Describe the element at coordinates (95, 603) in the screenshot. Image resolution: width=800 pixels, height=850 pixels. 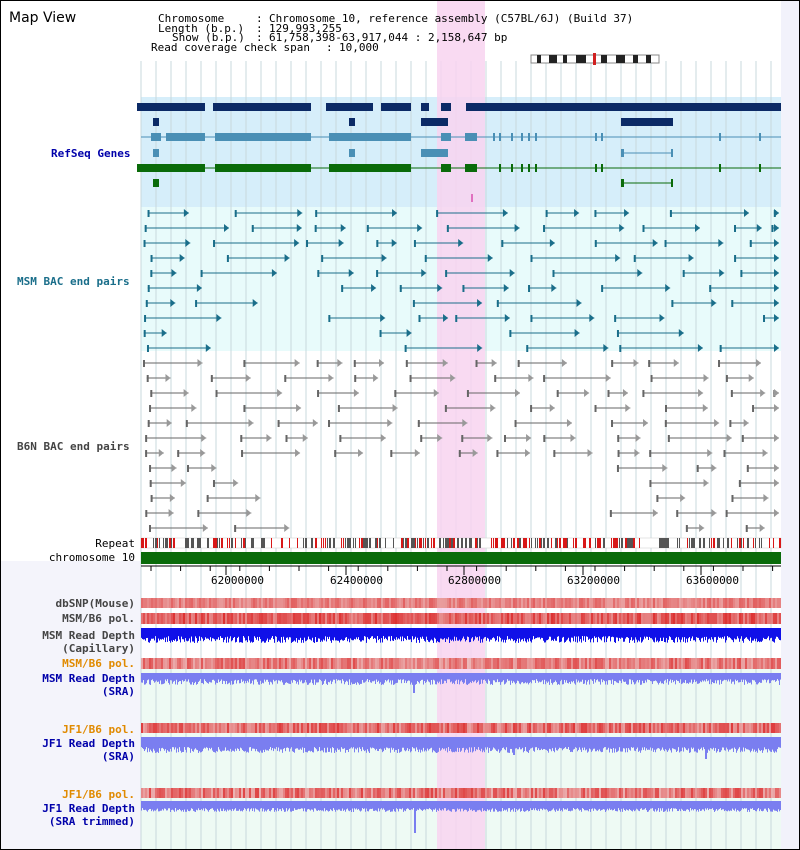
I see `label-dbsnp: dbSNP(Mouse)` at that location.